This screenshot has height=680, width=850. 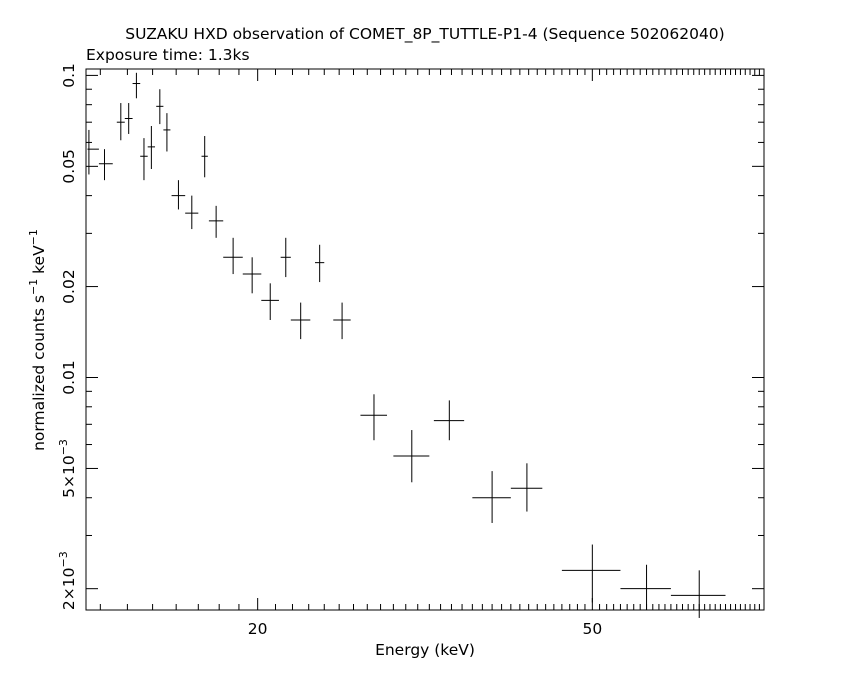 I want to click on y-tick-label: 2×10−3, so click(x=67, y=580).